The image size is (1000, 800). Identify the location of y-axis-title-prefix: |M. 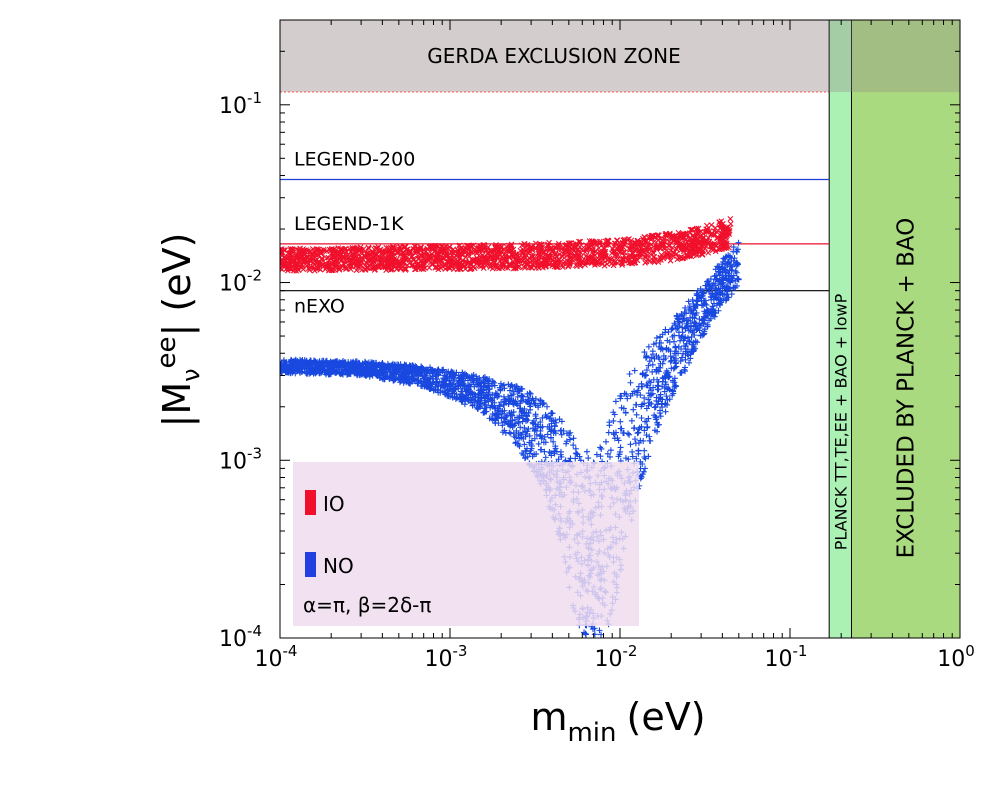
(177, 405).